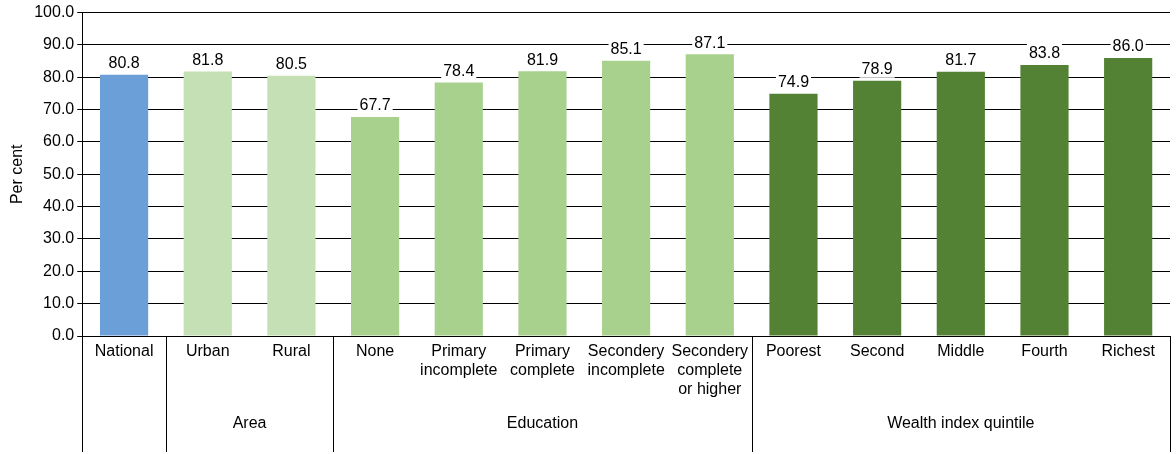 This screenshot has height=454, width=1176. What do you see at coordinates (542, 423) in the screenshot?
I see `text: Education` at bounding box center [542, 423].